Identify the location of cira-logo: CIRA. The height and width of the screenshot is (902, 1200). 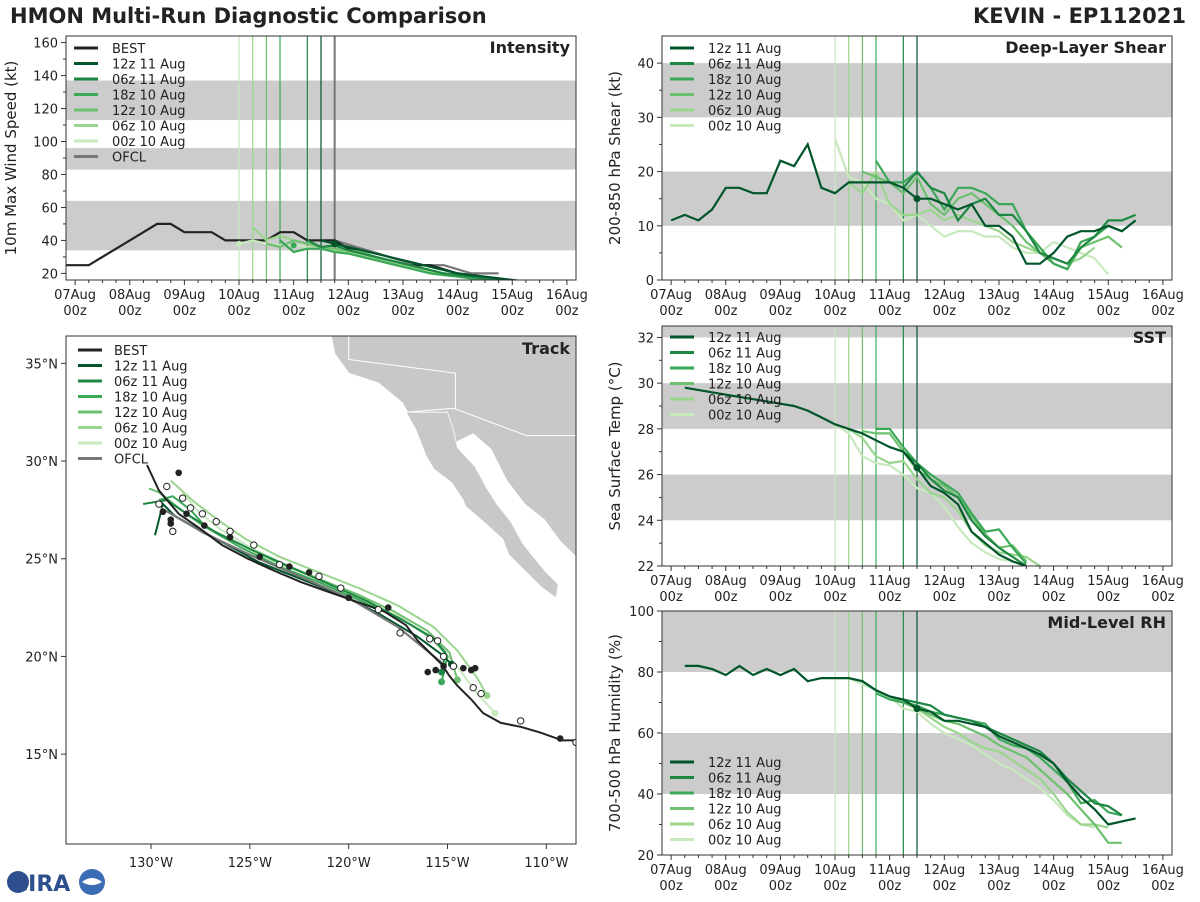
(56, 882).